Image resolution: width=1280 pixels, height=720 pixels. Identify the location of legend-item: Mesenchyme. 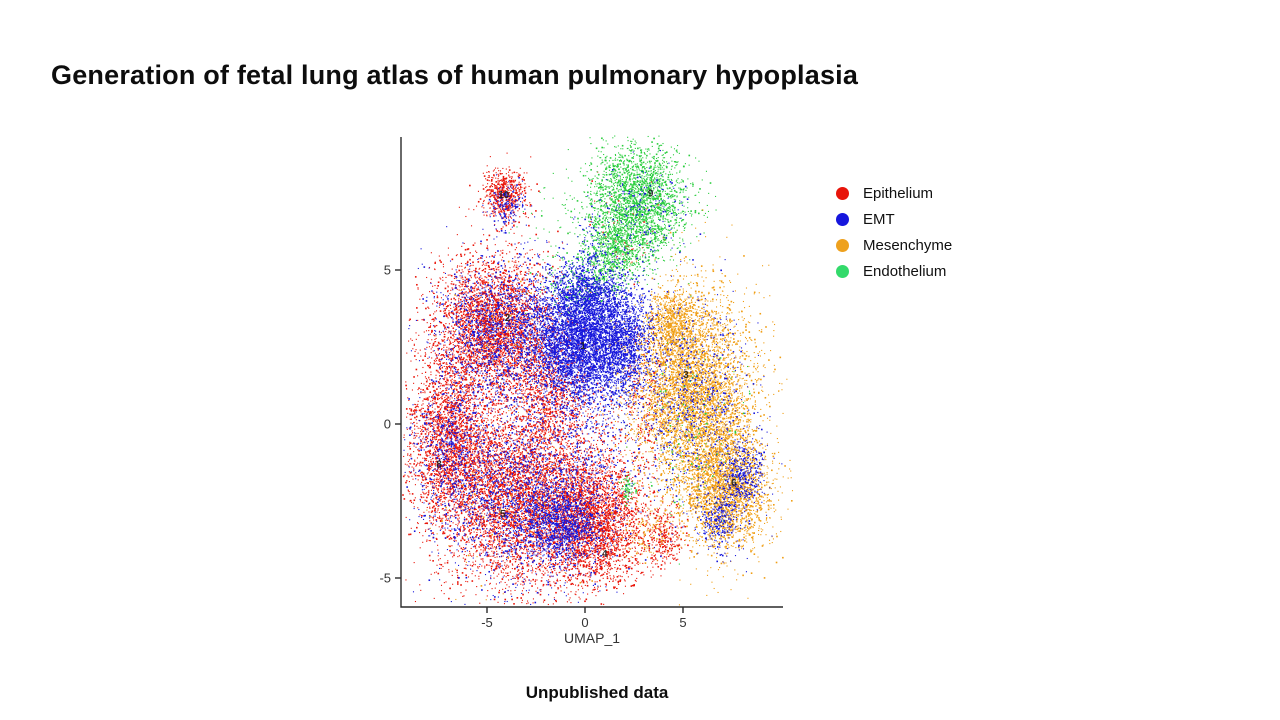
(894, 245).